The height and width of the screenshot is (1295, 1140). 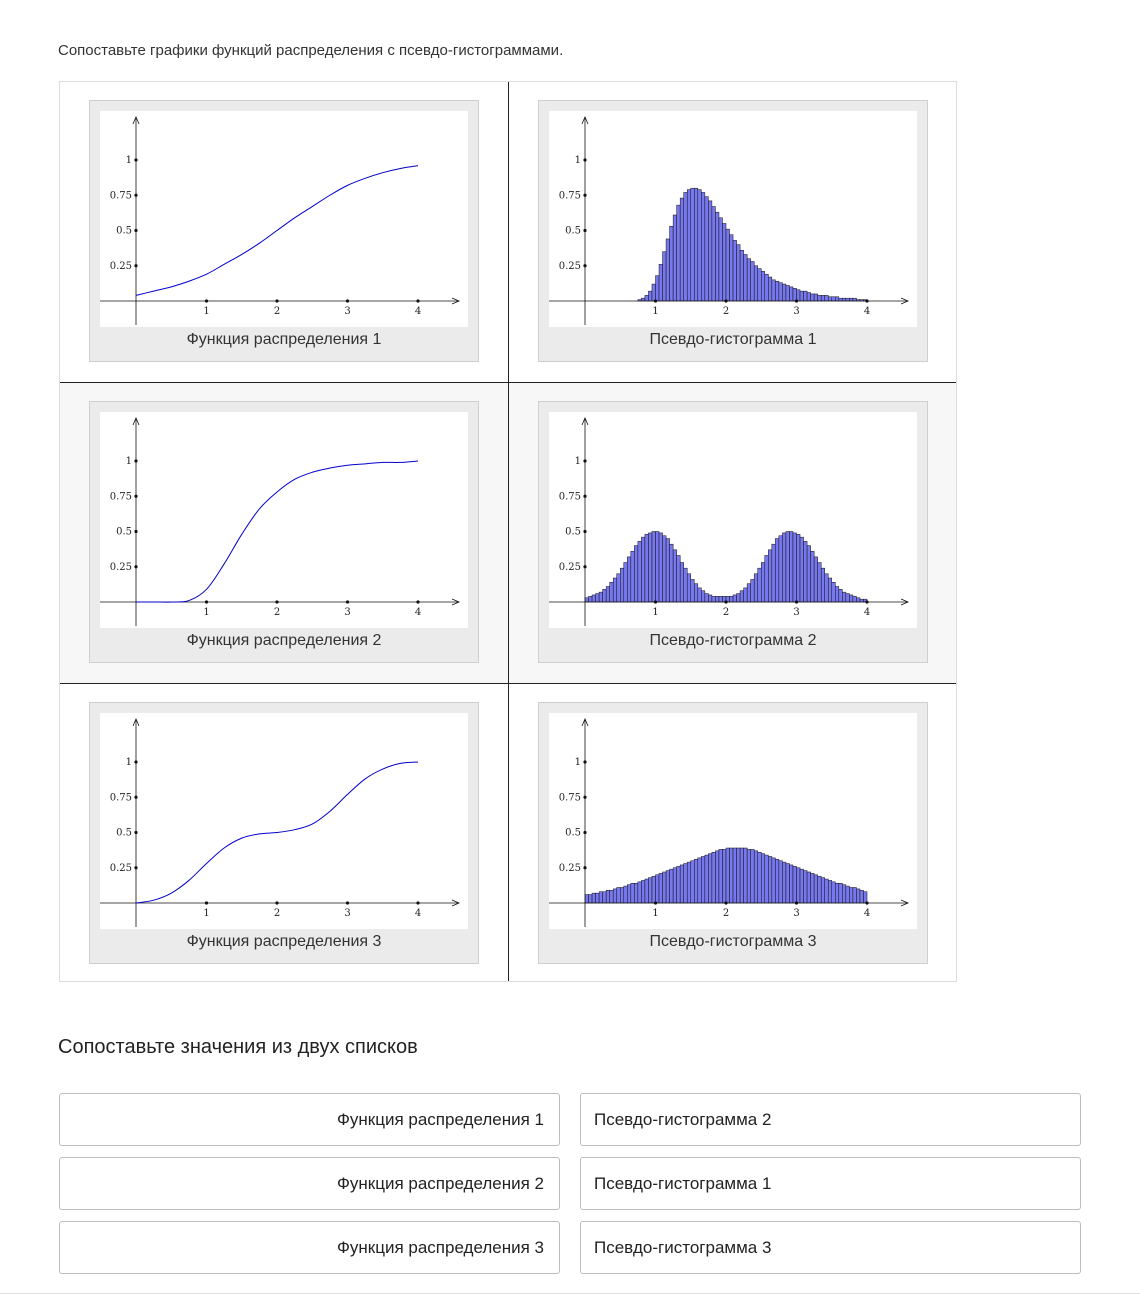 What do you see at coordinates (280, 220) in the screenshot?
I see `cdf-chart-1: 1 2 3 4 0.25 0.5 0.75 1` at bounding box center [280, 220].